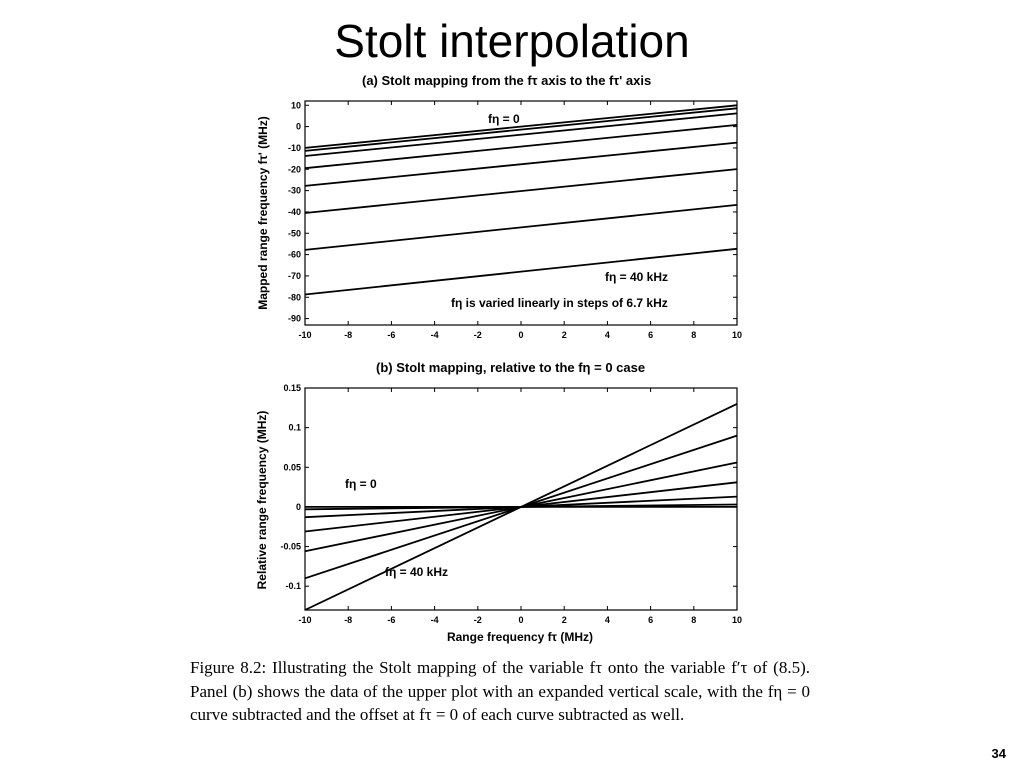 The height and width of the screenshot is (768, 1024). What do you see at coordinates (391, 620) in the screenshot?
I see `chart-b-xtick-label-2: -6` at bounding box center [391, 620].